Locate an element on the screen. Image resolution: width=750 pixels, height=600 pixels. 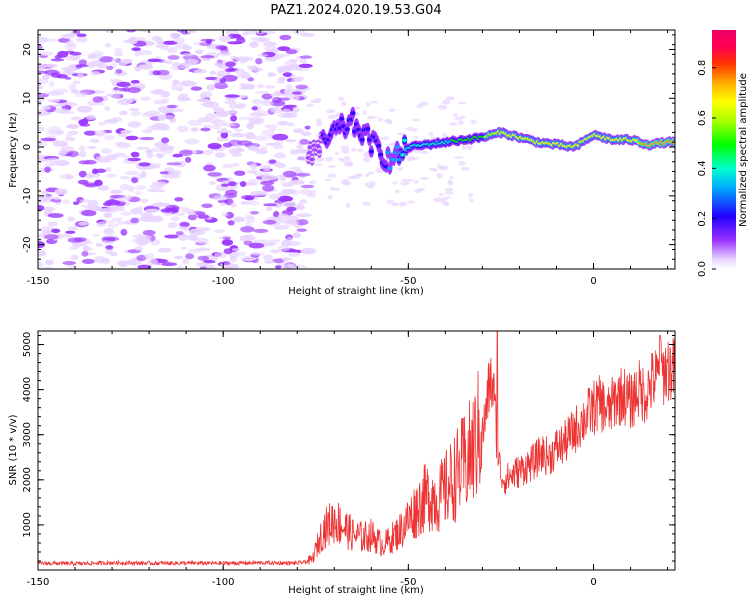
chart-title: PAZ1.2024.020.19.53.G04 is located at coordinates (355, 10).